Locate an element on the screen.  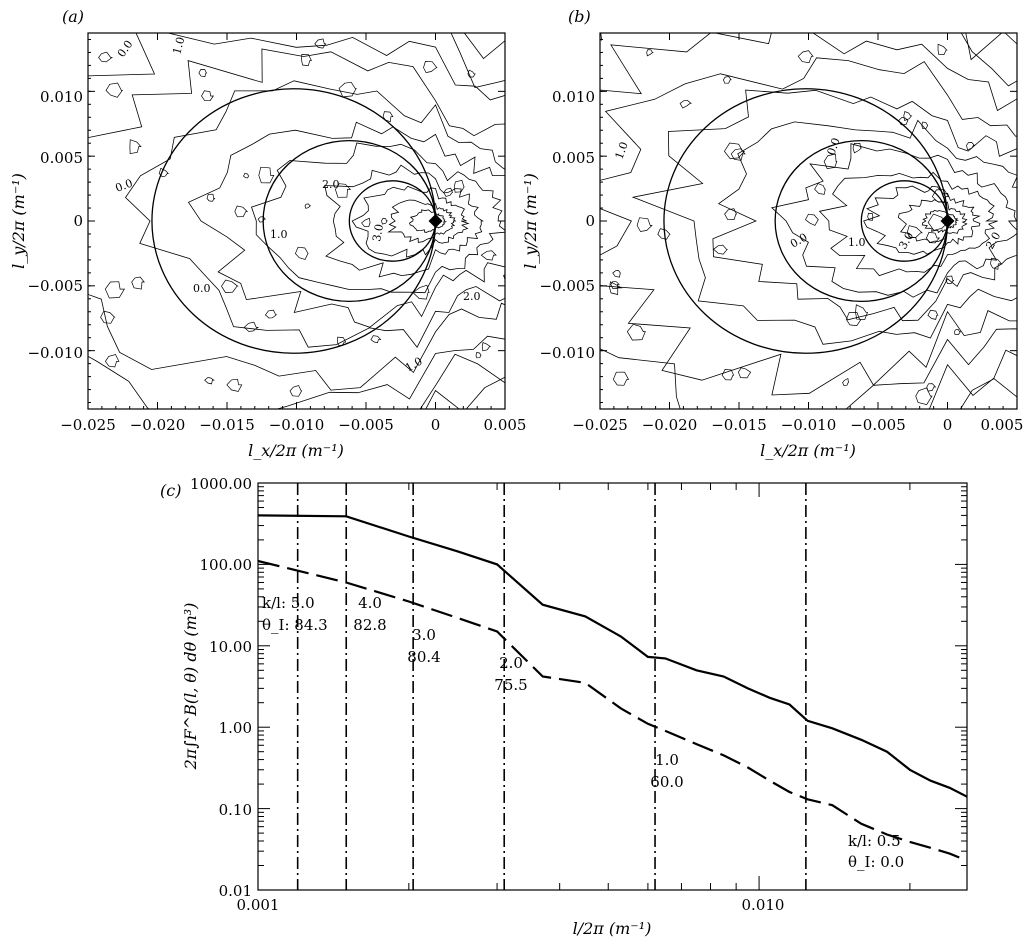
panel-a-circles is located at coordinates (297, 221).